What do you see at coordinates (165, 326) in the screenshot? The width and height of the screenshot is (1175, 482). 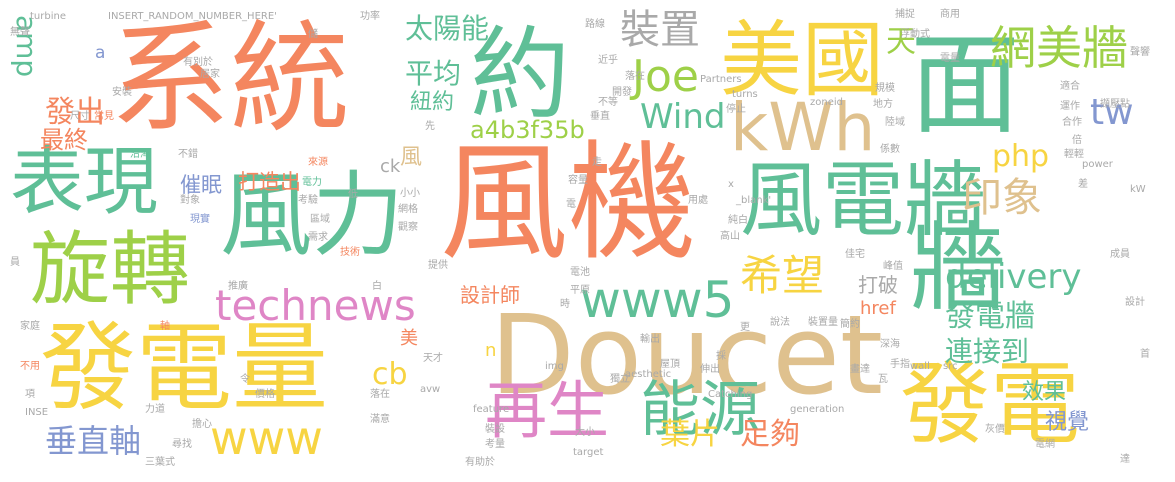 I see `cloud-word: 軸` at bounding box center [165, 326].